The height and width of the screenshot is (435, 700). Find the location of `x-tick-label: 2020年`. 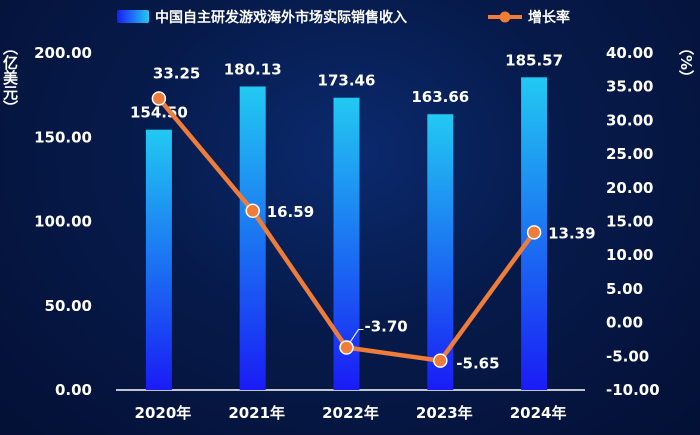

x-tick-label: 2020年 is located at coordinates (163, 413).